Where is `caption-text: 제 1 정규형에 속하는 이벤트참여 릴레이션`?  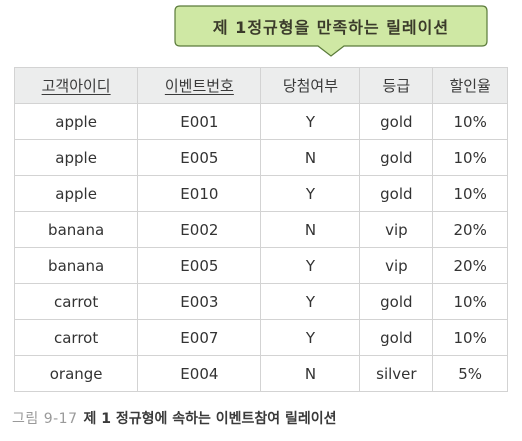
caption-text: 제 1 정규형에 속하는 이벤트참여 릴레이션 is located at coordinates (210, 419).